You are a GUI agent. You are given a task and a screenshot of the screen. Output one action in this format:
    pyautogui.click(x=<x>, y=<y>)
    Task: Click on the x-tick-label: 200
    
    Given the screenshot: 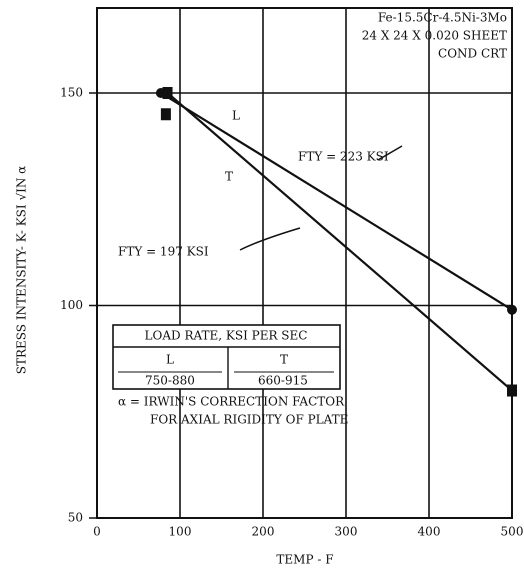 What is the action you would take?
    pyautogui.click(x=263, y=532)
    